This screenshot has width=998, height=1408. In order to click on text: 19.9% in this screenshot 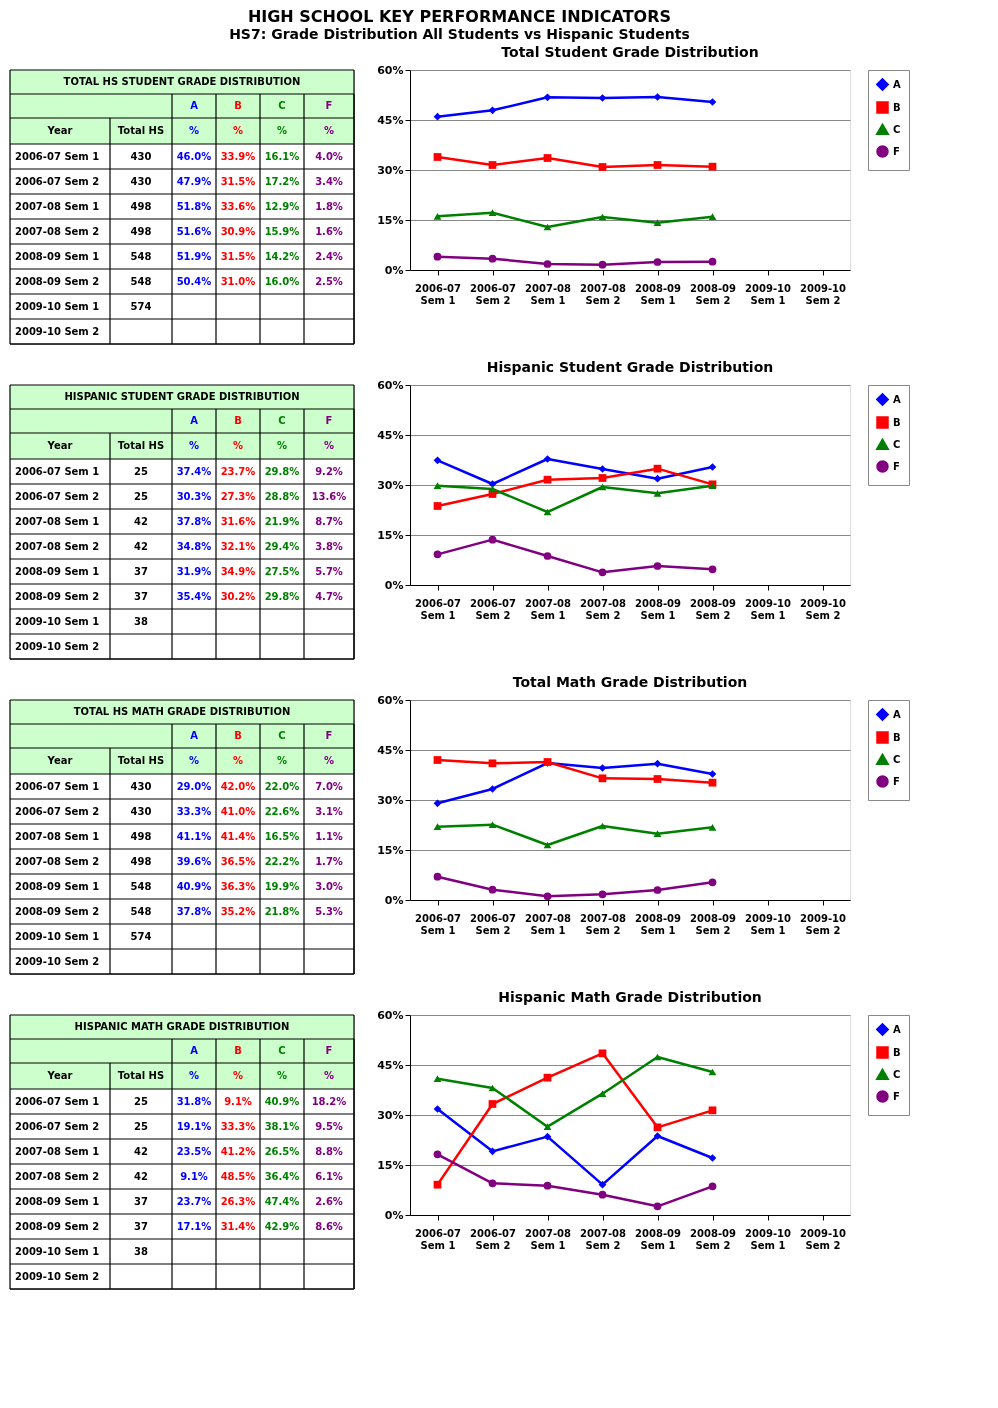, I will do `click(282, 886)`.